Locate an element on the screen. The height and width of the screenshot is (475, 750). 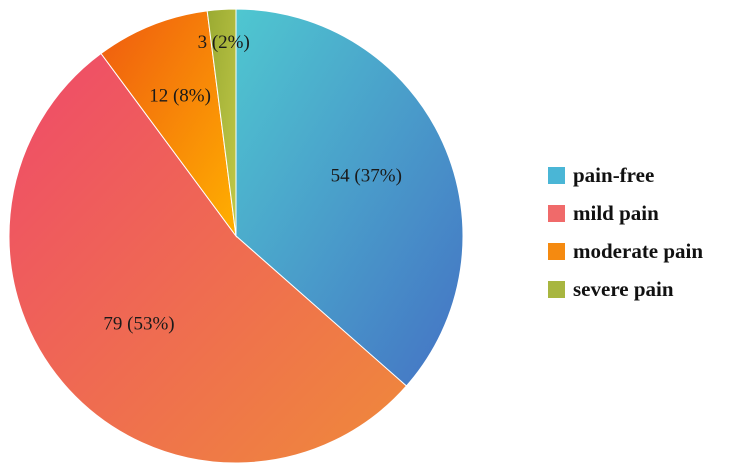
legend-item-pain-free: pain-free is located at coordinates (648, 175).